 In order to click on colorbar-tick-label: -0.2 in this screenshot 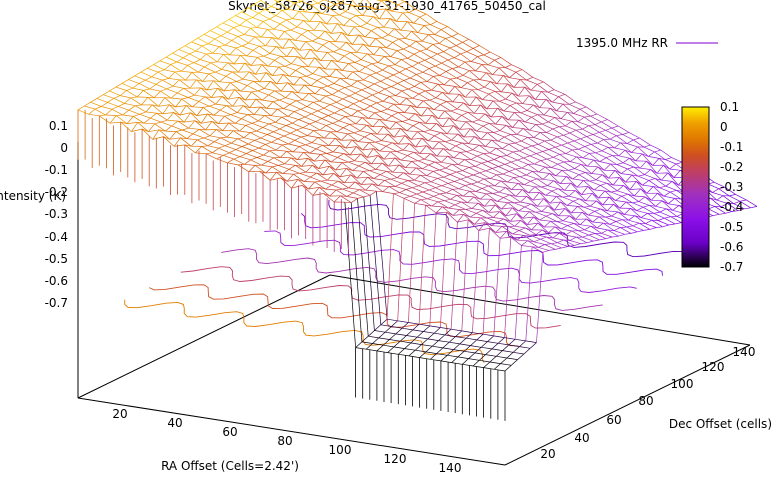, I will do `click(731, 167)`.